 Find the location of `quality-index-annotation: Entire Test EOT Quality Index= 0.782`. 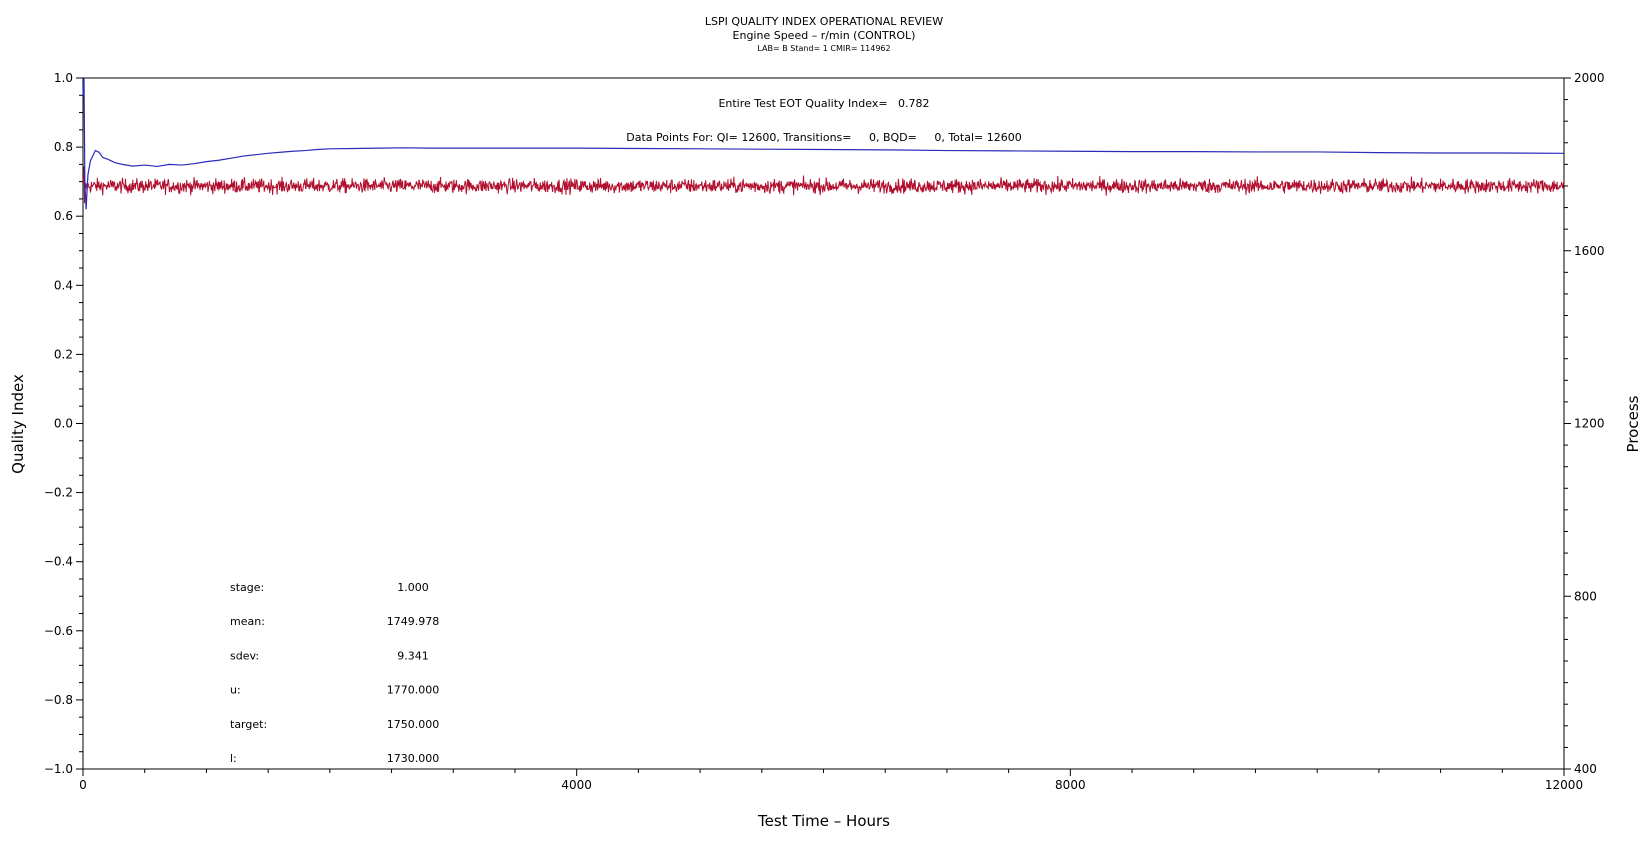

quality-index-annotation: Entire Test EOT Quality Index= 0.782 is located at coordinates (823, 103).